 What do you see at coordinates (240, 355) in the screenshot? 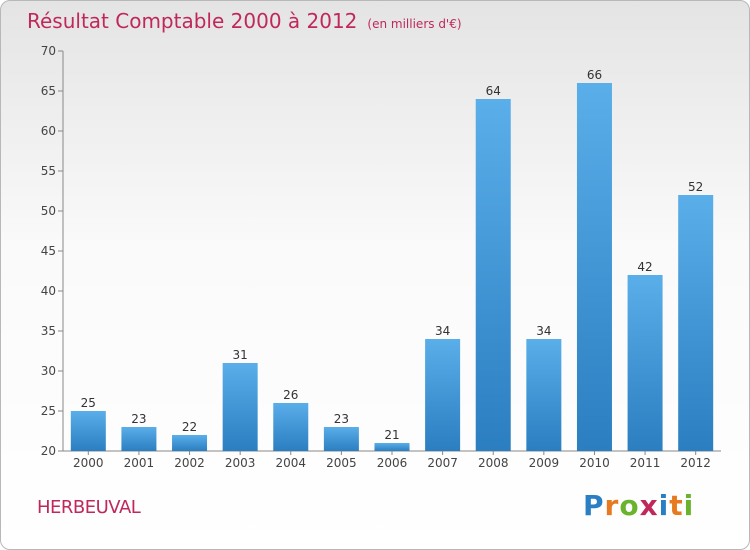
I see `value-label-2003: 31` at bounding box center [240, 355].